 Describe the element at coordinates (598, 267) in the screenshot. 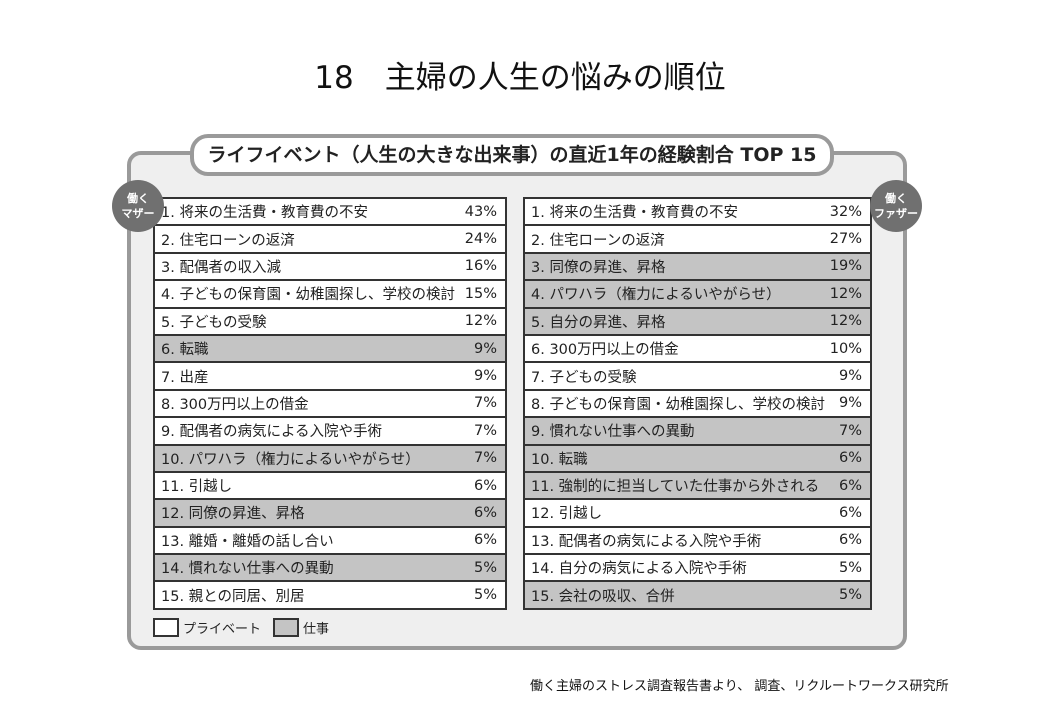

I see `row-label: 3. 同僚の昇進、昇格` at that location.